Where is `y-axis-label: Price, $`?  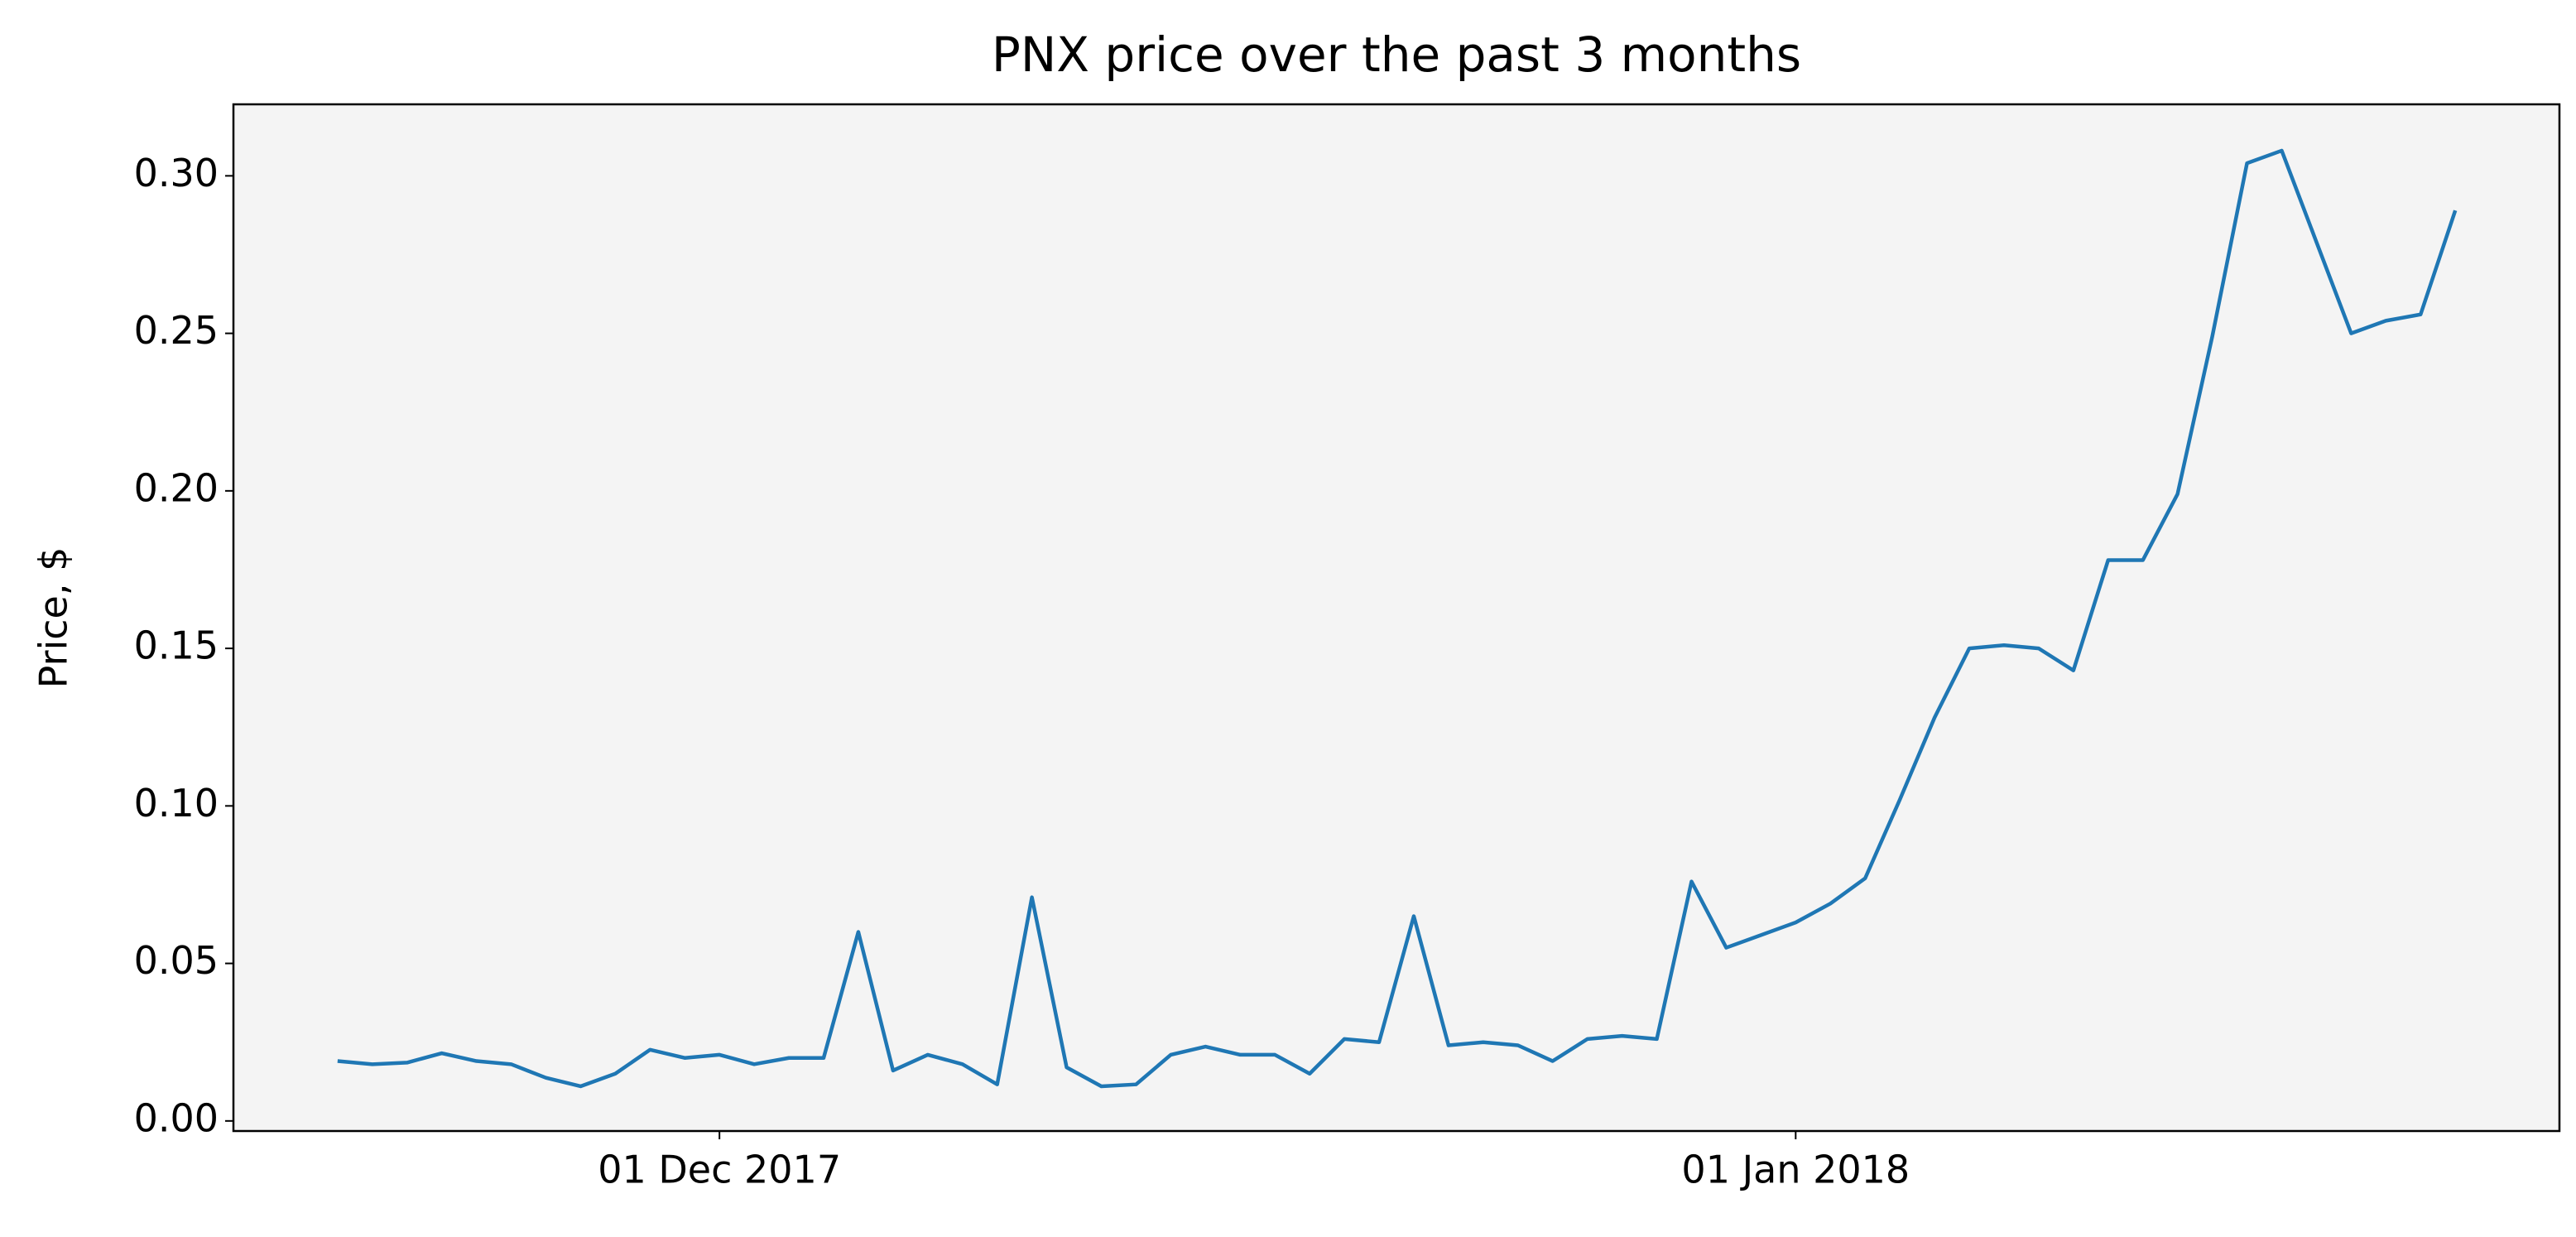
y-axis-label: Price, $ is located at coordinates (53, 618).